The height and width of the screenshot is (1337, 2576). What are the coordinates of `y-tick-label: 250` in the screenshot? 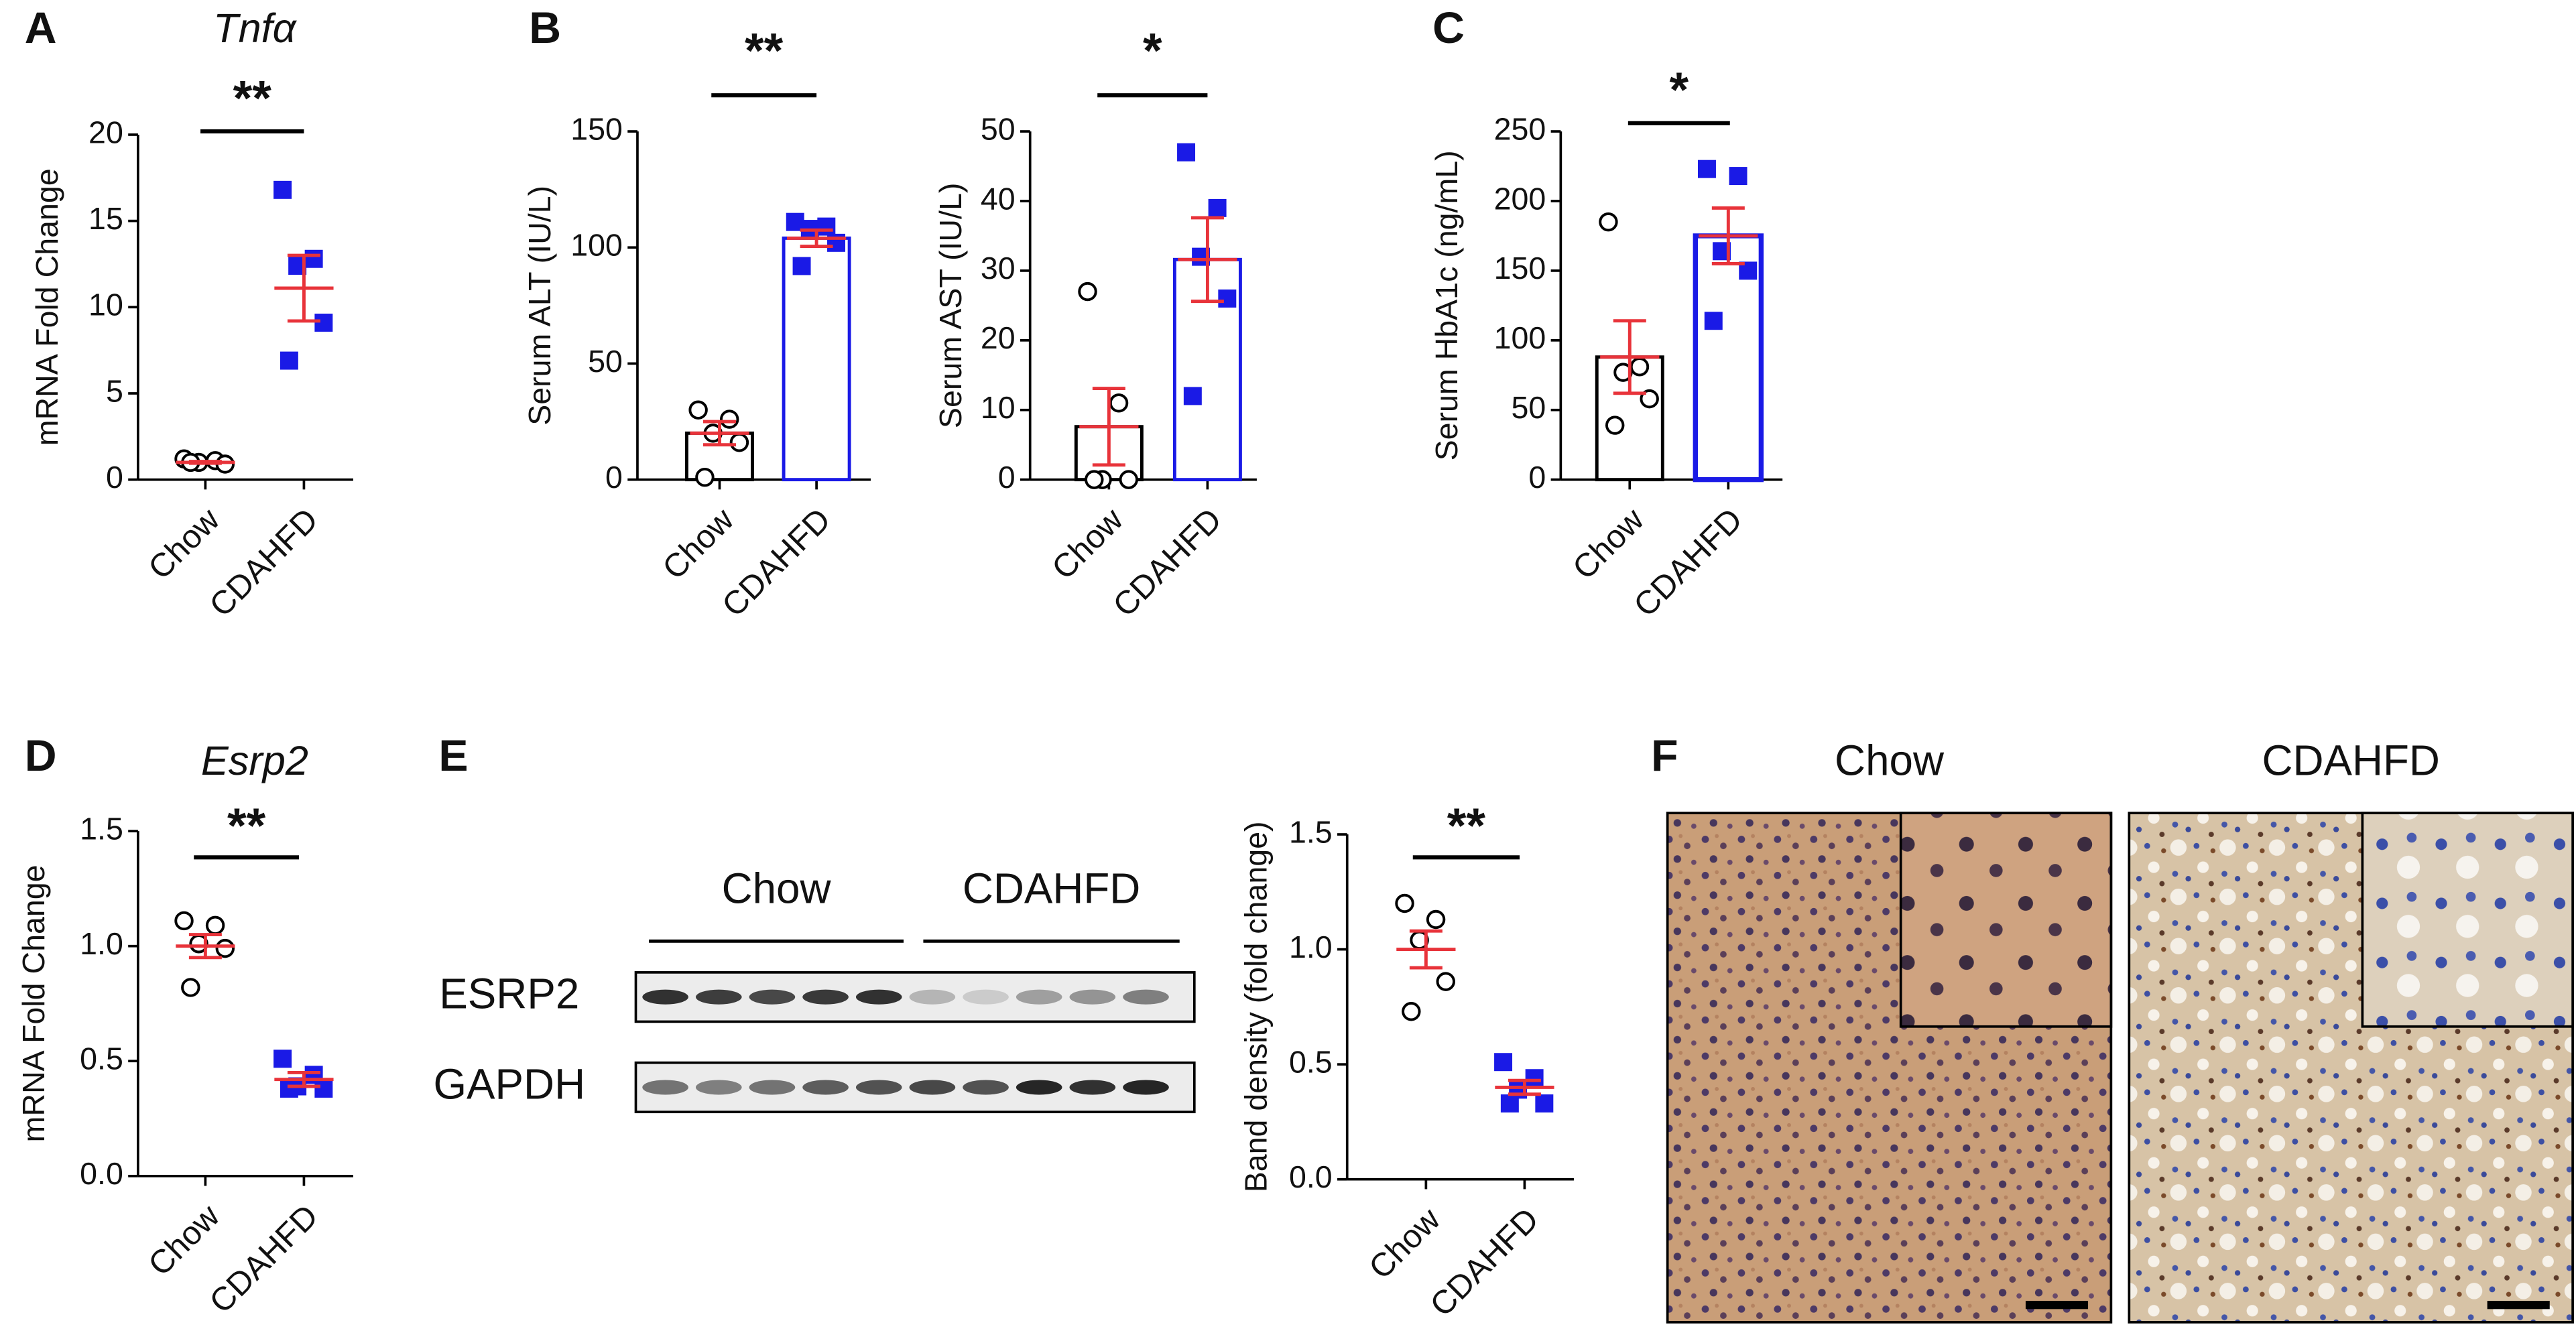 It's located at (1520, 128).